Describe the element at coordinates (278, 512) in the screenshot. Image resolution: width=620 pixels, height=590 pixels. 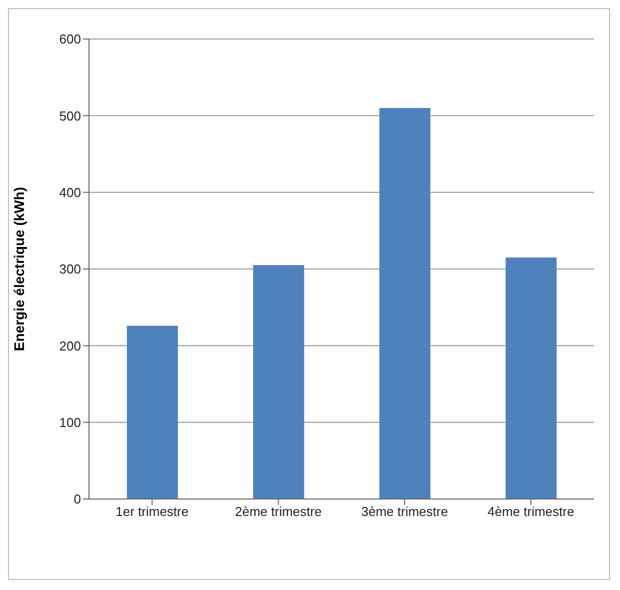
I see `x-tick-label: 2ème trimestre` at that location.